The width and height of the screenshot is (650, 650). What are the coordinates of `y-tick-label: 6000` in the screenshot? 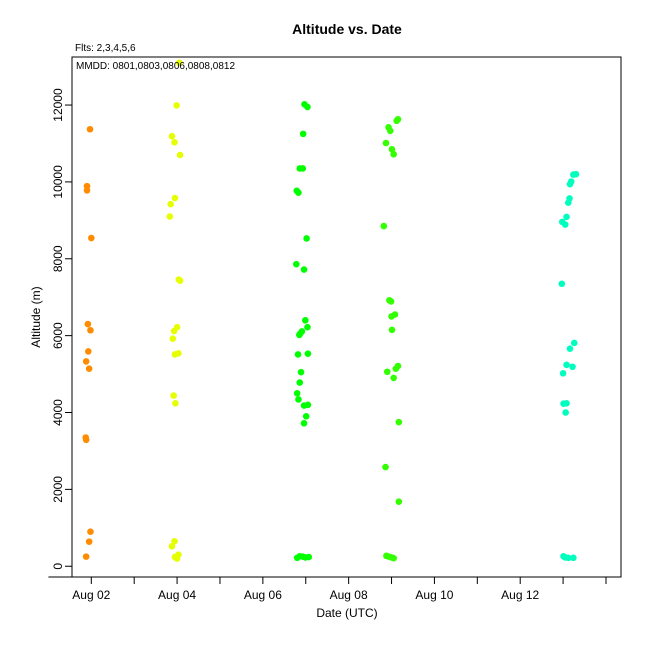 It's located at (58, 335).